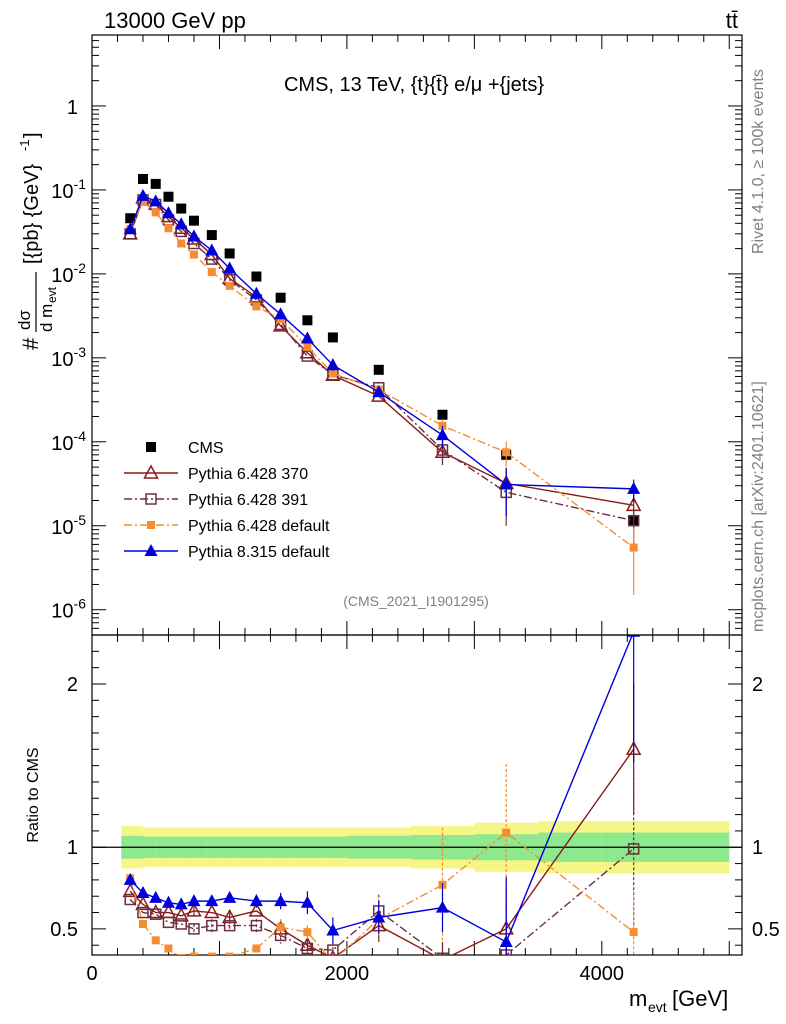  I want to click on svg-text: [{pb} {GeV}, so click(32, 214).